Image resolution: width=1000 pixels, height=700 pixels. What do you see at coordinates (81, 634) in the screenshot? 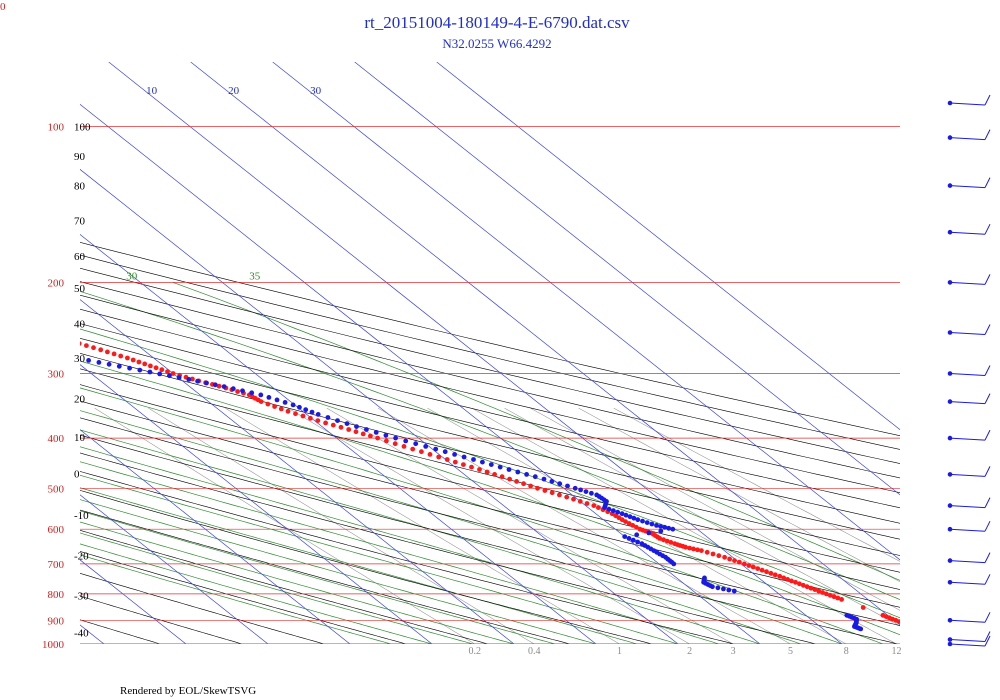
I see `theta-left-label: -40` at bounding box center [81, 634].